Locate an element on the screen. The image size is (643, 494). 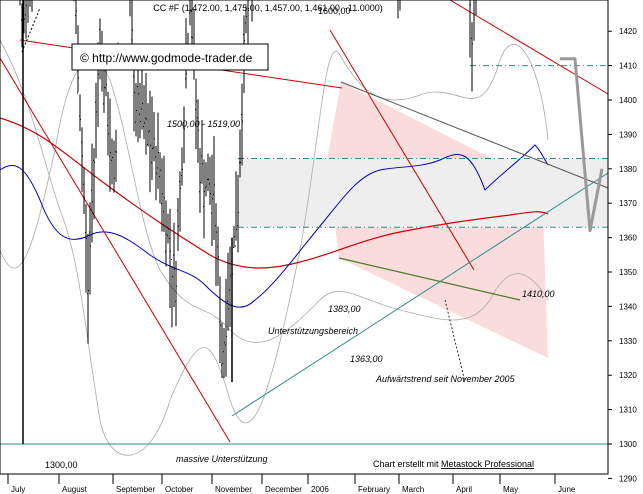
x-tick-label: March is located at coordinates (413, 489).